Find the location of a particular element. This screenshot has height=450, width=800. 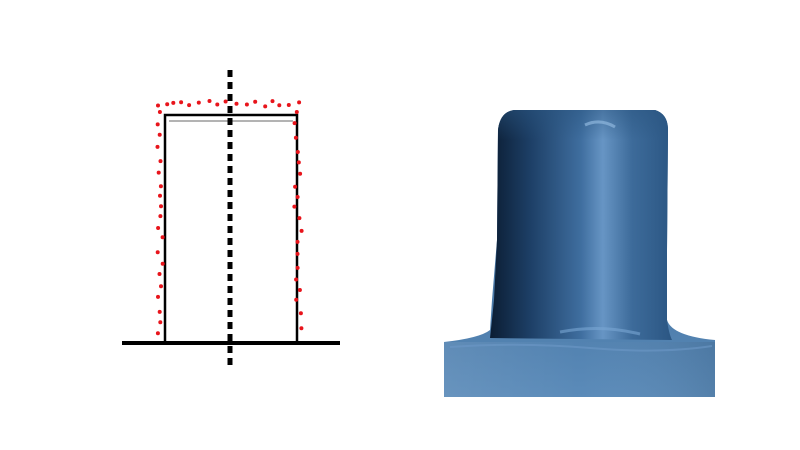

fillet-highlight is located at coordinates (600, 331).